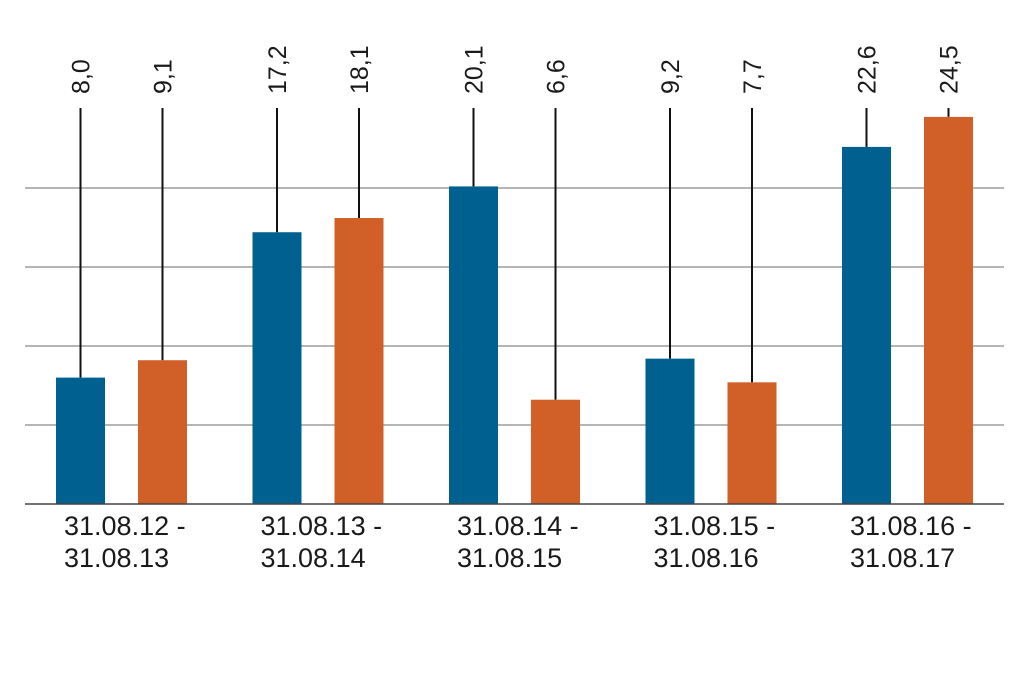 Image resolution: width=1024 pixels, height=683 pixels. Describe the element at coordinates (475, 69) in the screenshot. I see `value-label: 20,1` at that location.